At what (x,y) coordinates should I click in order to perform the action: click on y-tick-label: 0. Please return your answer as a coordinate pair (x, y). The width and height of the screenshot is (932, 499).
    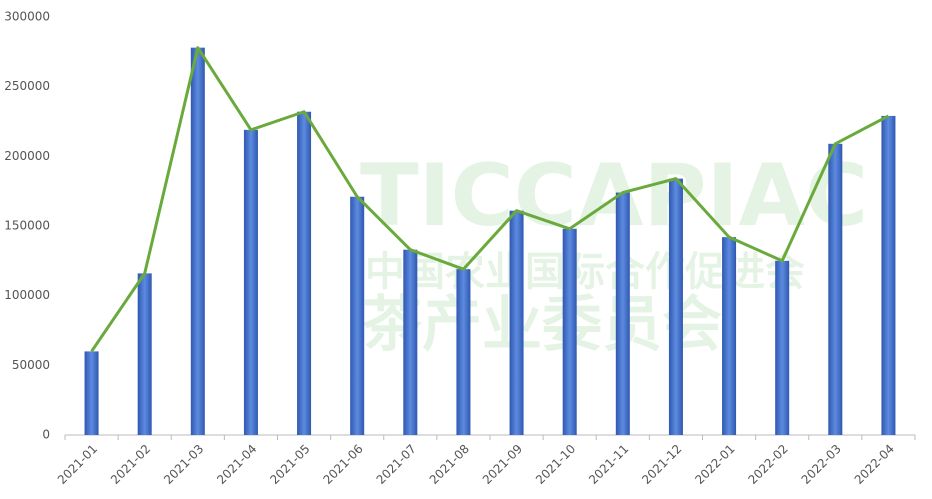
    Looking at the image, I should click on (46, 435).